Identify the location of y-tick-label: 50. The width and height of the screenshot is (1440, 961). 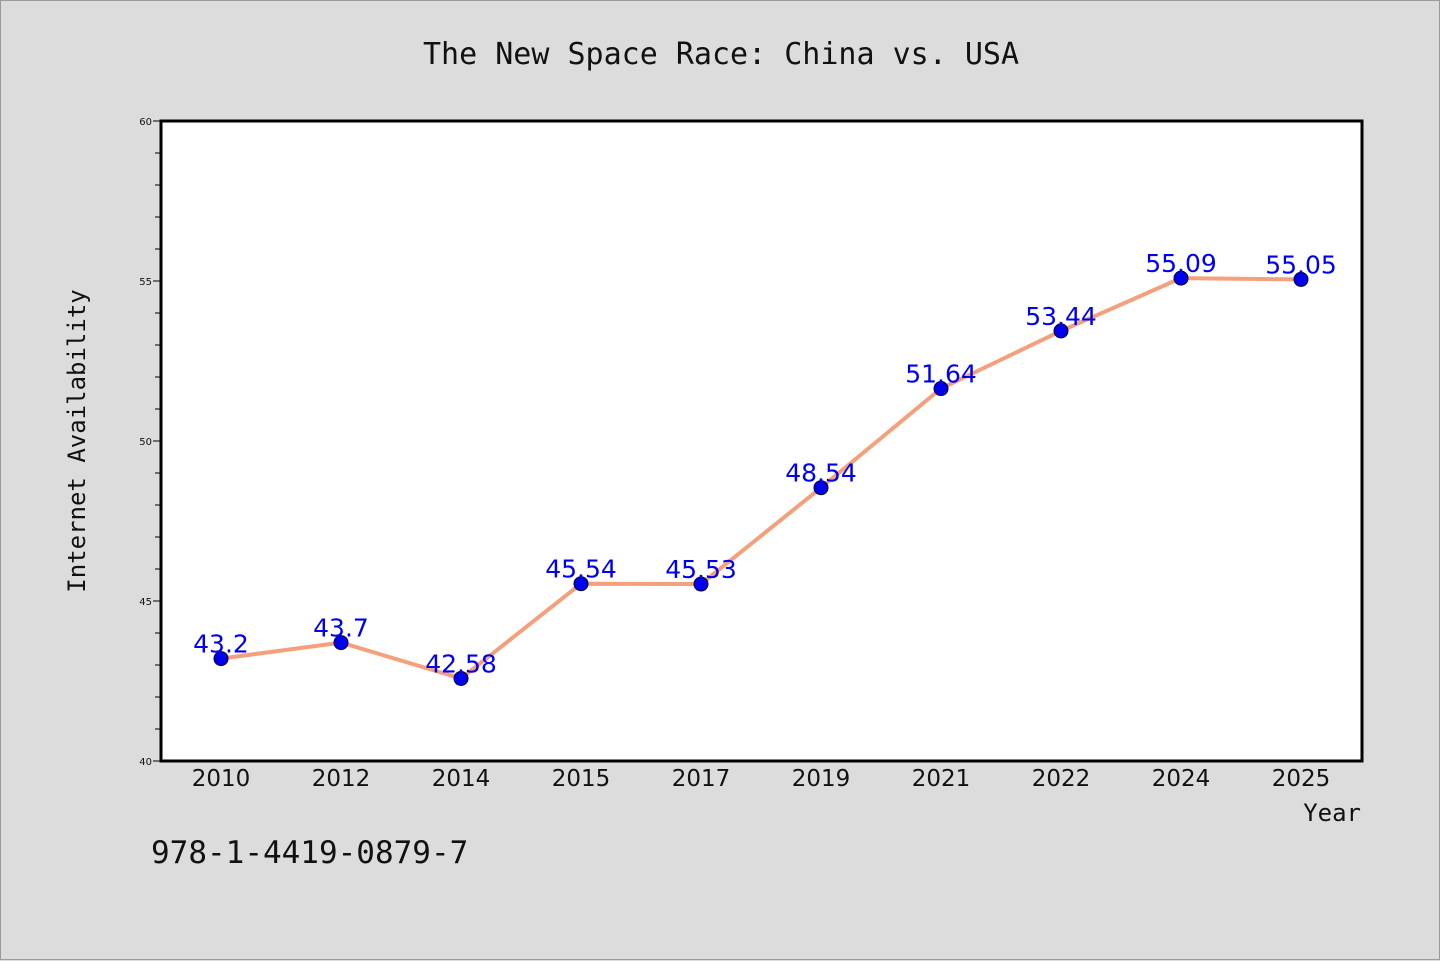
(145, 442).